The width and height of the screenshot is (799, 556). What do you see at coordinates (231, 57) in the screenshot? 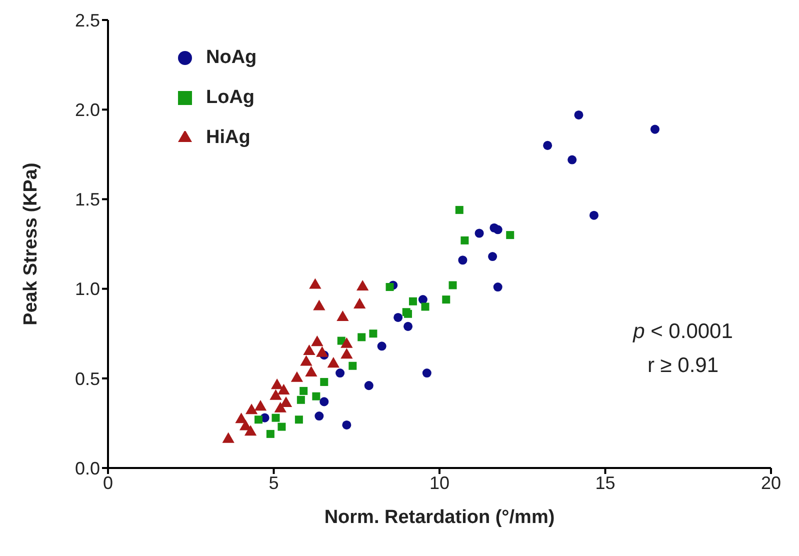
I see `legend-label: NoAg` at bounding box center [231, 57].